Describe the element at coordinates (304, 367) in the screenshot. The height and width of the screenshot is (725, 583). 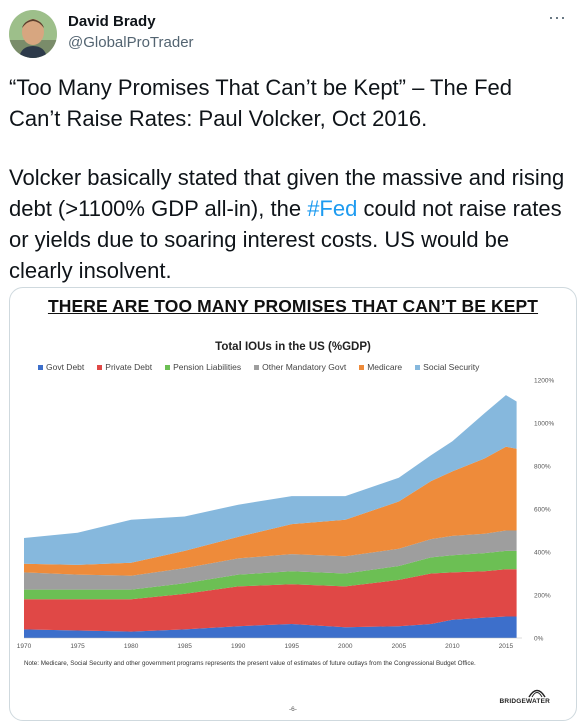
I see `legend-label: Other Mandatory Govt` at that location.